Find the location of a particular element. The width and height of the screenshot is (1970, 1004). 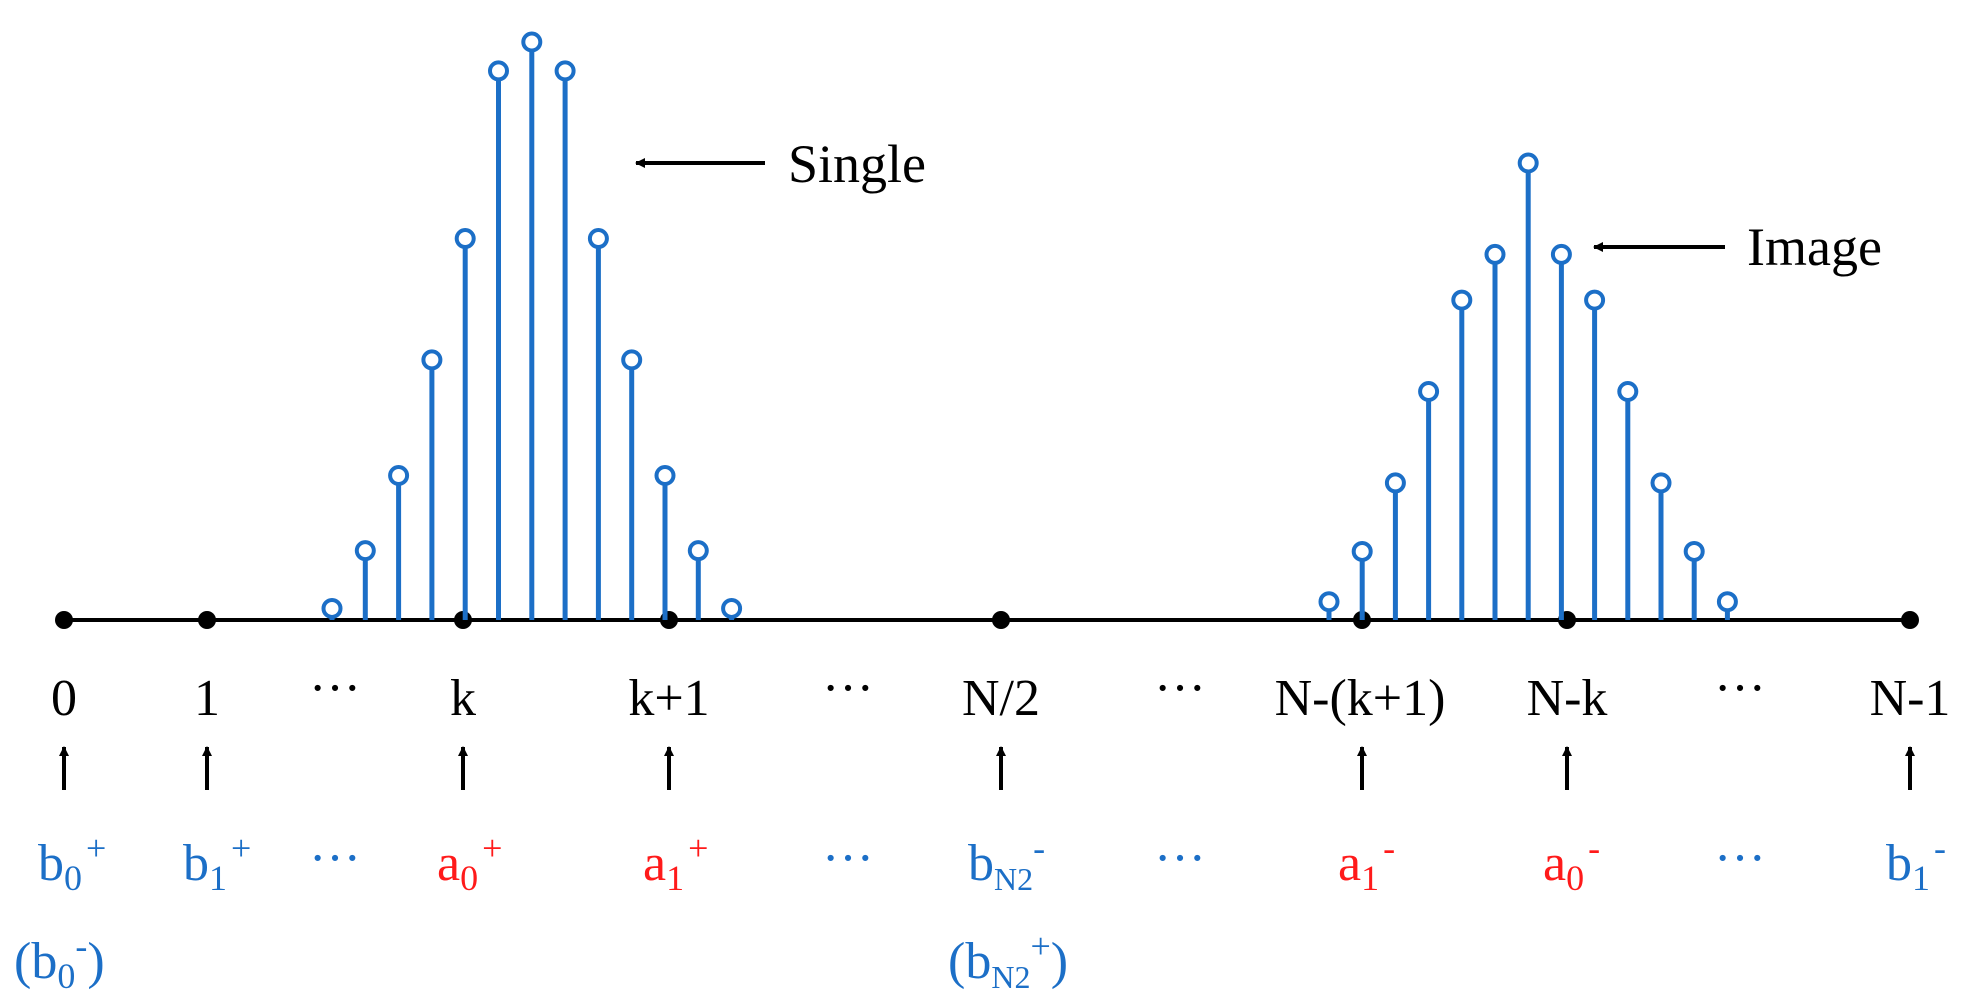

coef-bn2-plus-lparen: ( is located at coordinates (956, 961).